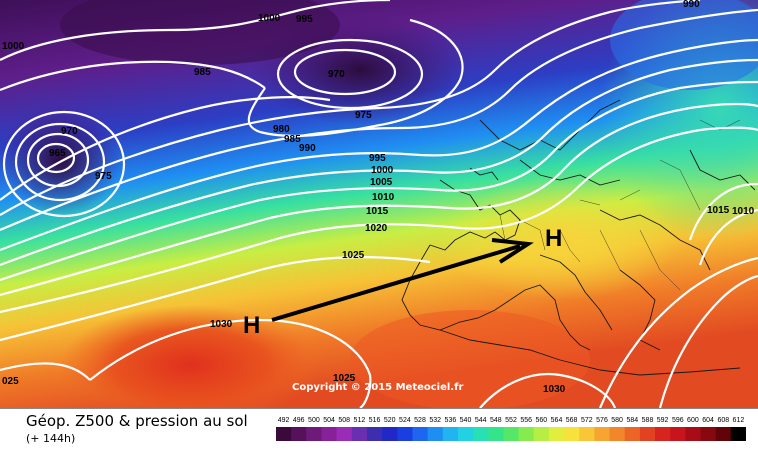  Describe the element at coordinates (57, 153) in the screenshot. I see `isobar-label: 965` at that location.